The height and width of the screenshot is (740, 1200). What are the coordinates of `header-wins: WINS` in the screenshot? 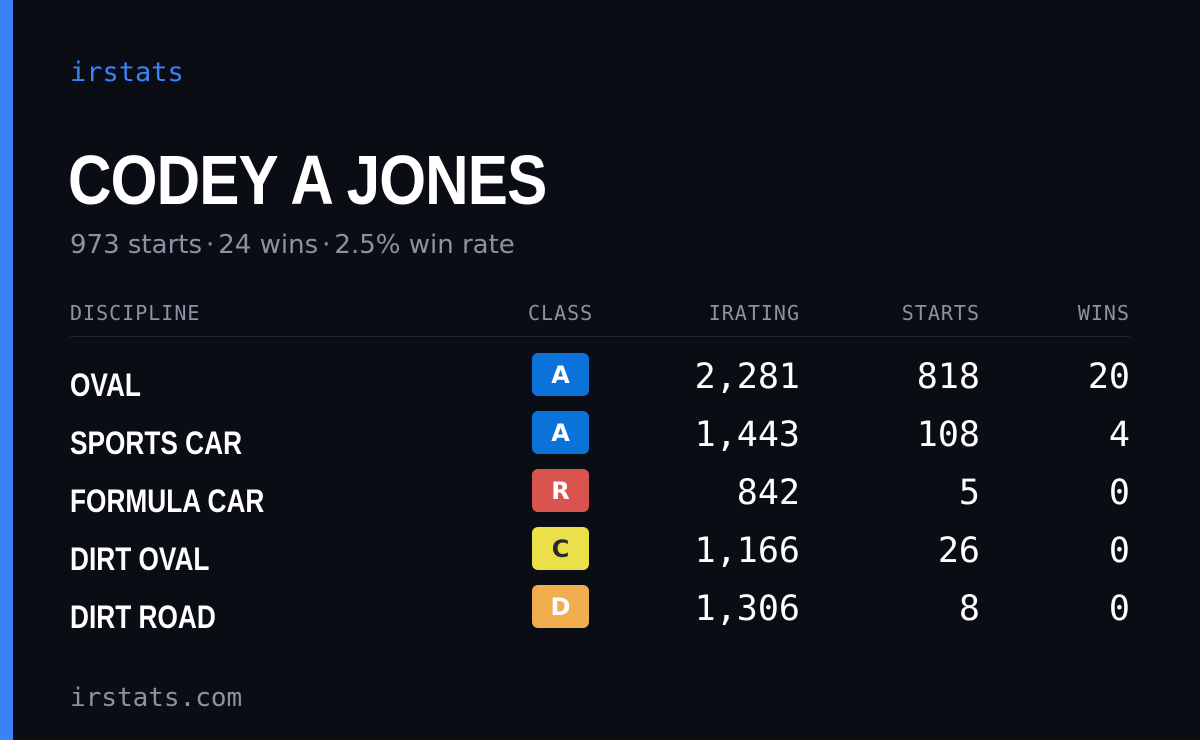 It's located at (1103, 313).